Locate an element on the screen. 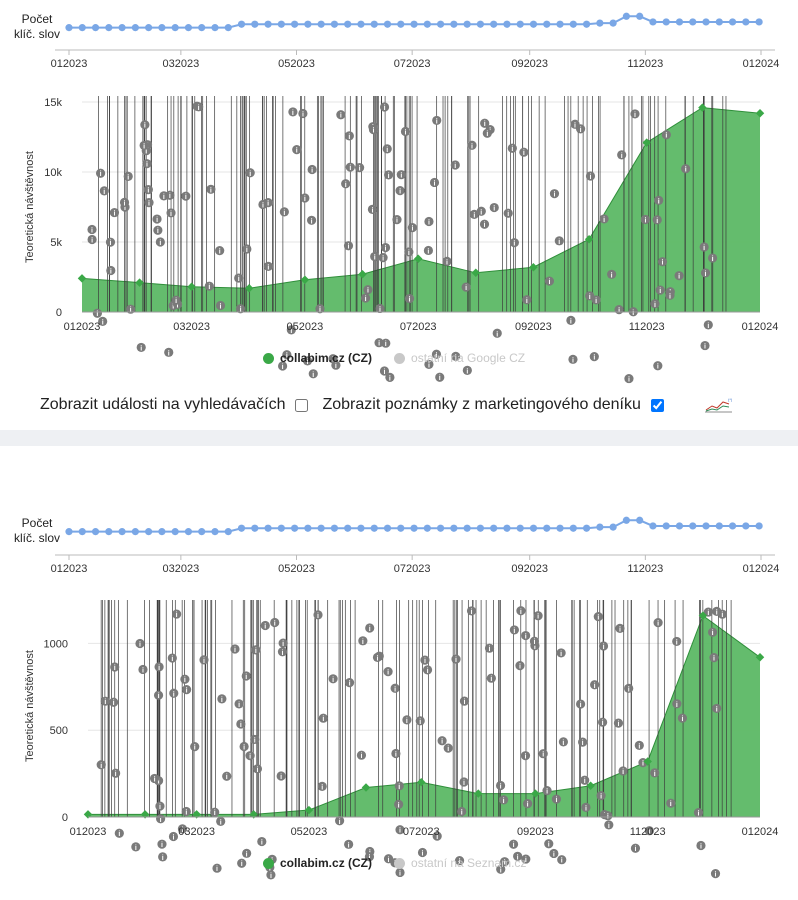 The width and height of the screenshot is (798, 900). legend-item-other: ostatní na Seznam.cz is located at coordinates (460, 863).